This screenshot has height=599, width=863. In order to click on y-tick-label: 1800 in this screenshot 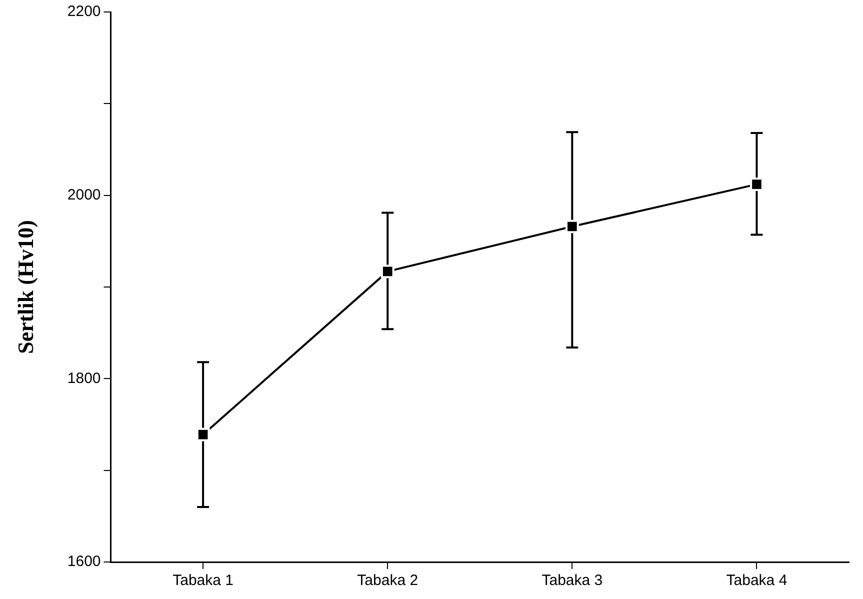, I will do `click(84, 378)`.